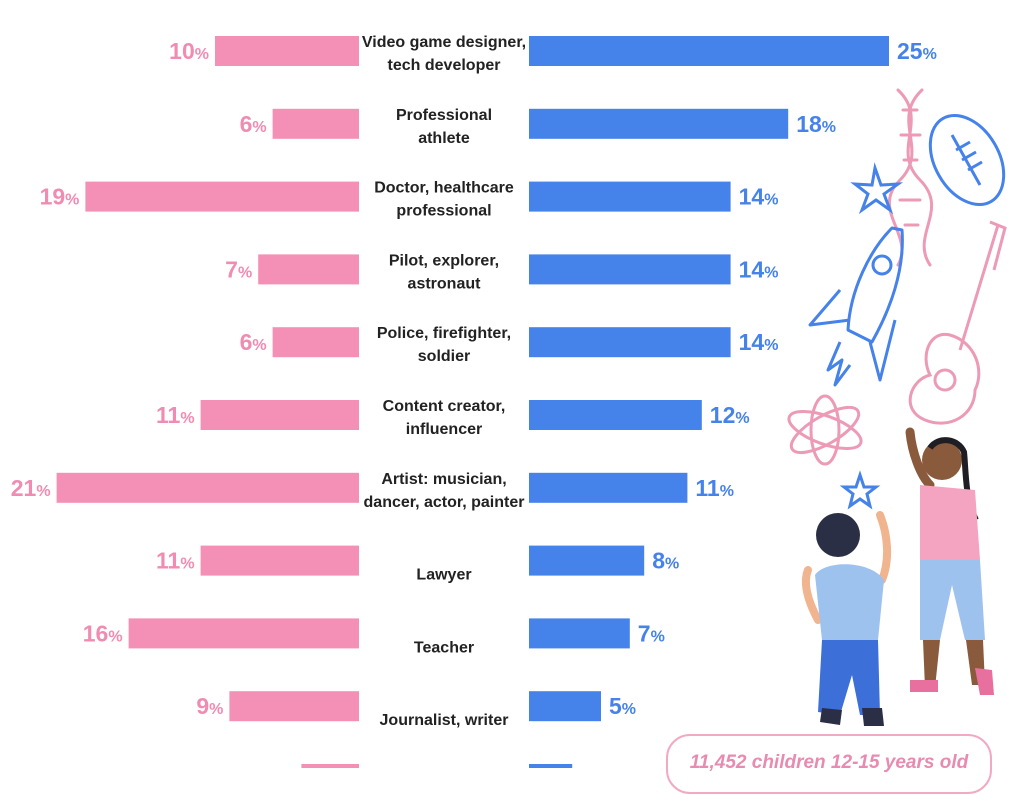 This screenshot has height=794, width=1024. What do you see at coordinates (846, 618) in the screenshot?
I see `boy-figure-icon` at bounding box center [846, 618].